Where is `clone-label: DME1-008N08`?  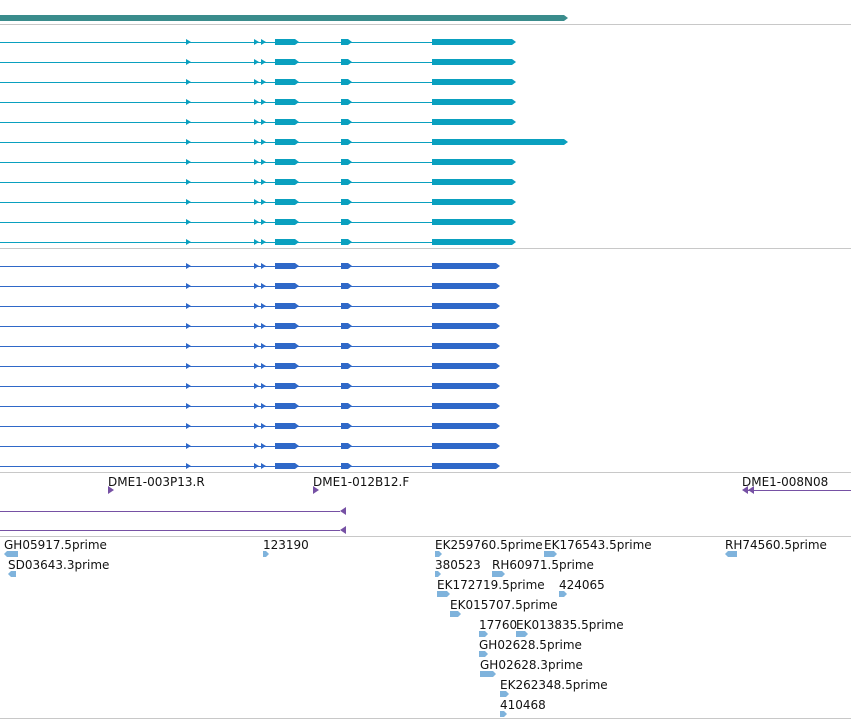 clone-label: DME1-008N08 is located at coordinates (785, 482).